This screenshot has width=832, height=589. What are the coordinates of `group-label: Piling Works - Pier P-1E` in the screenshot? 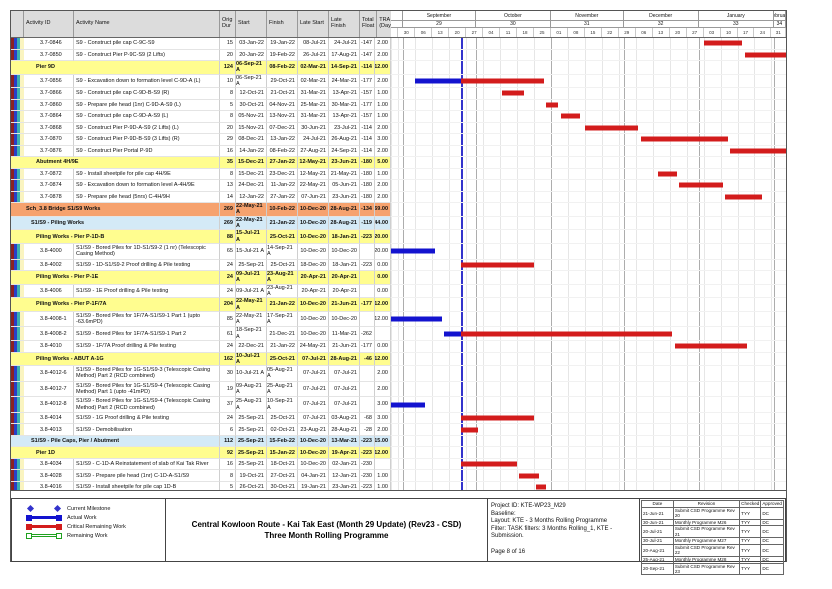 It's located at (122, 278).